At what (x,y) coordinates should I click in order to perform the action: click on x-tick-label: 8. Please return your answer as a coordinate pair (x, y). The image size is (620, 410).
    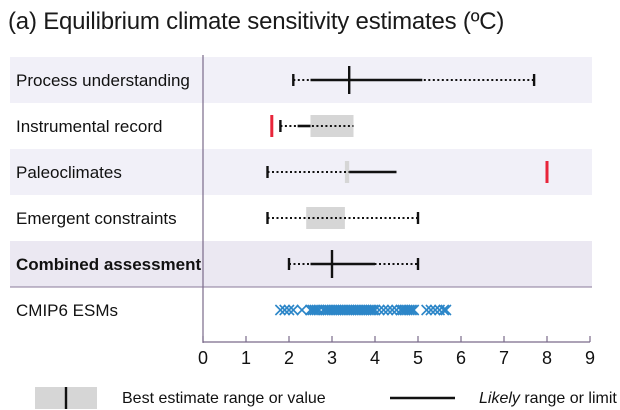
    Looking at the image, I should click on (547, 358).